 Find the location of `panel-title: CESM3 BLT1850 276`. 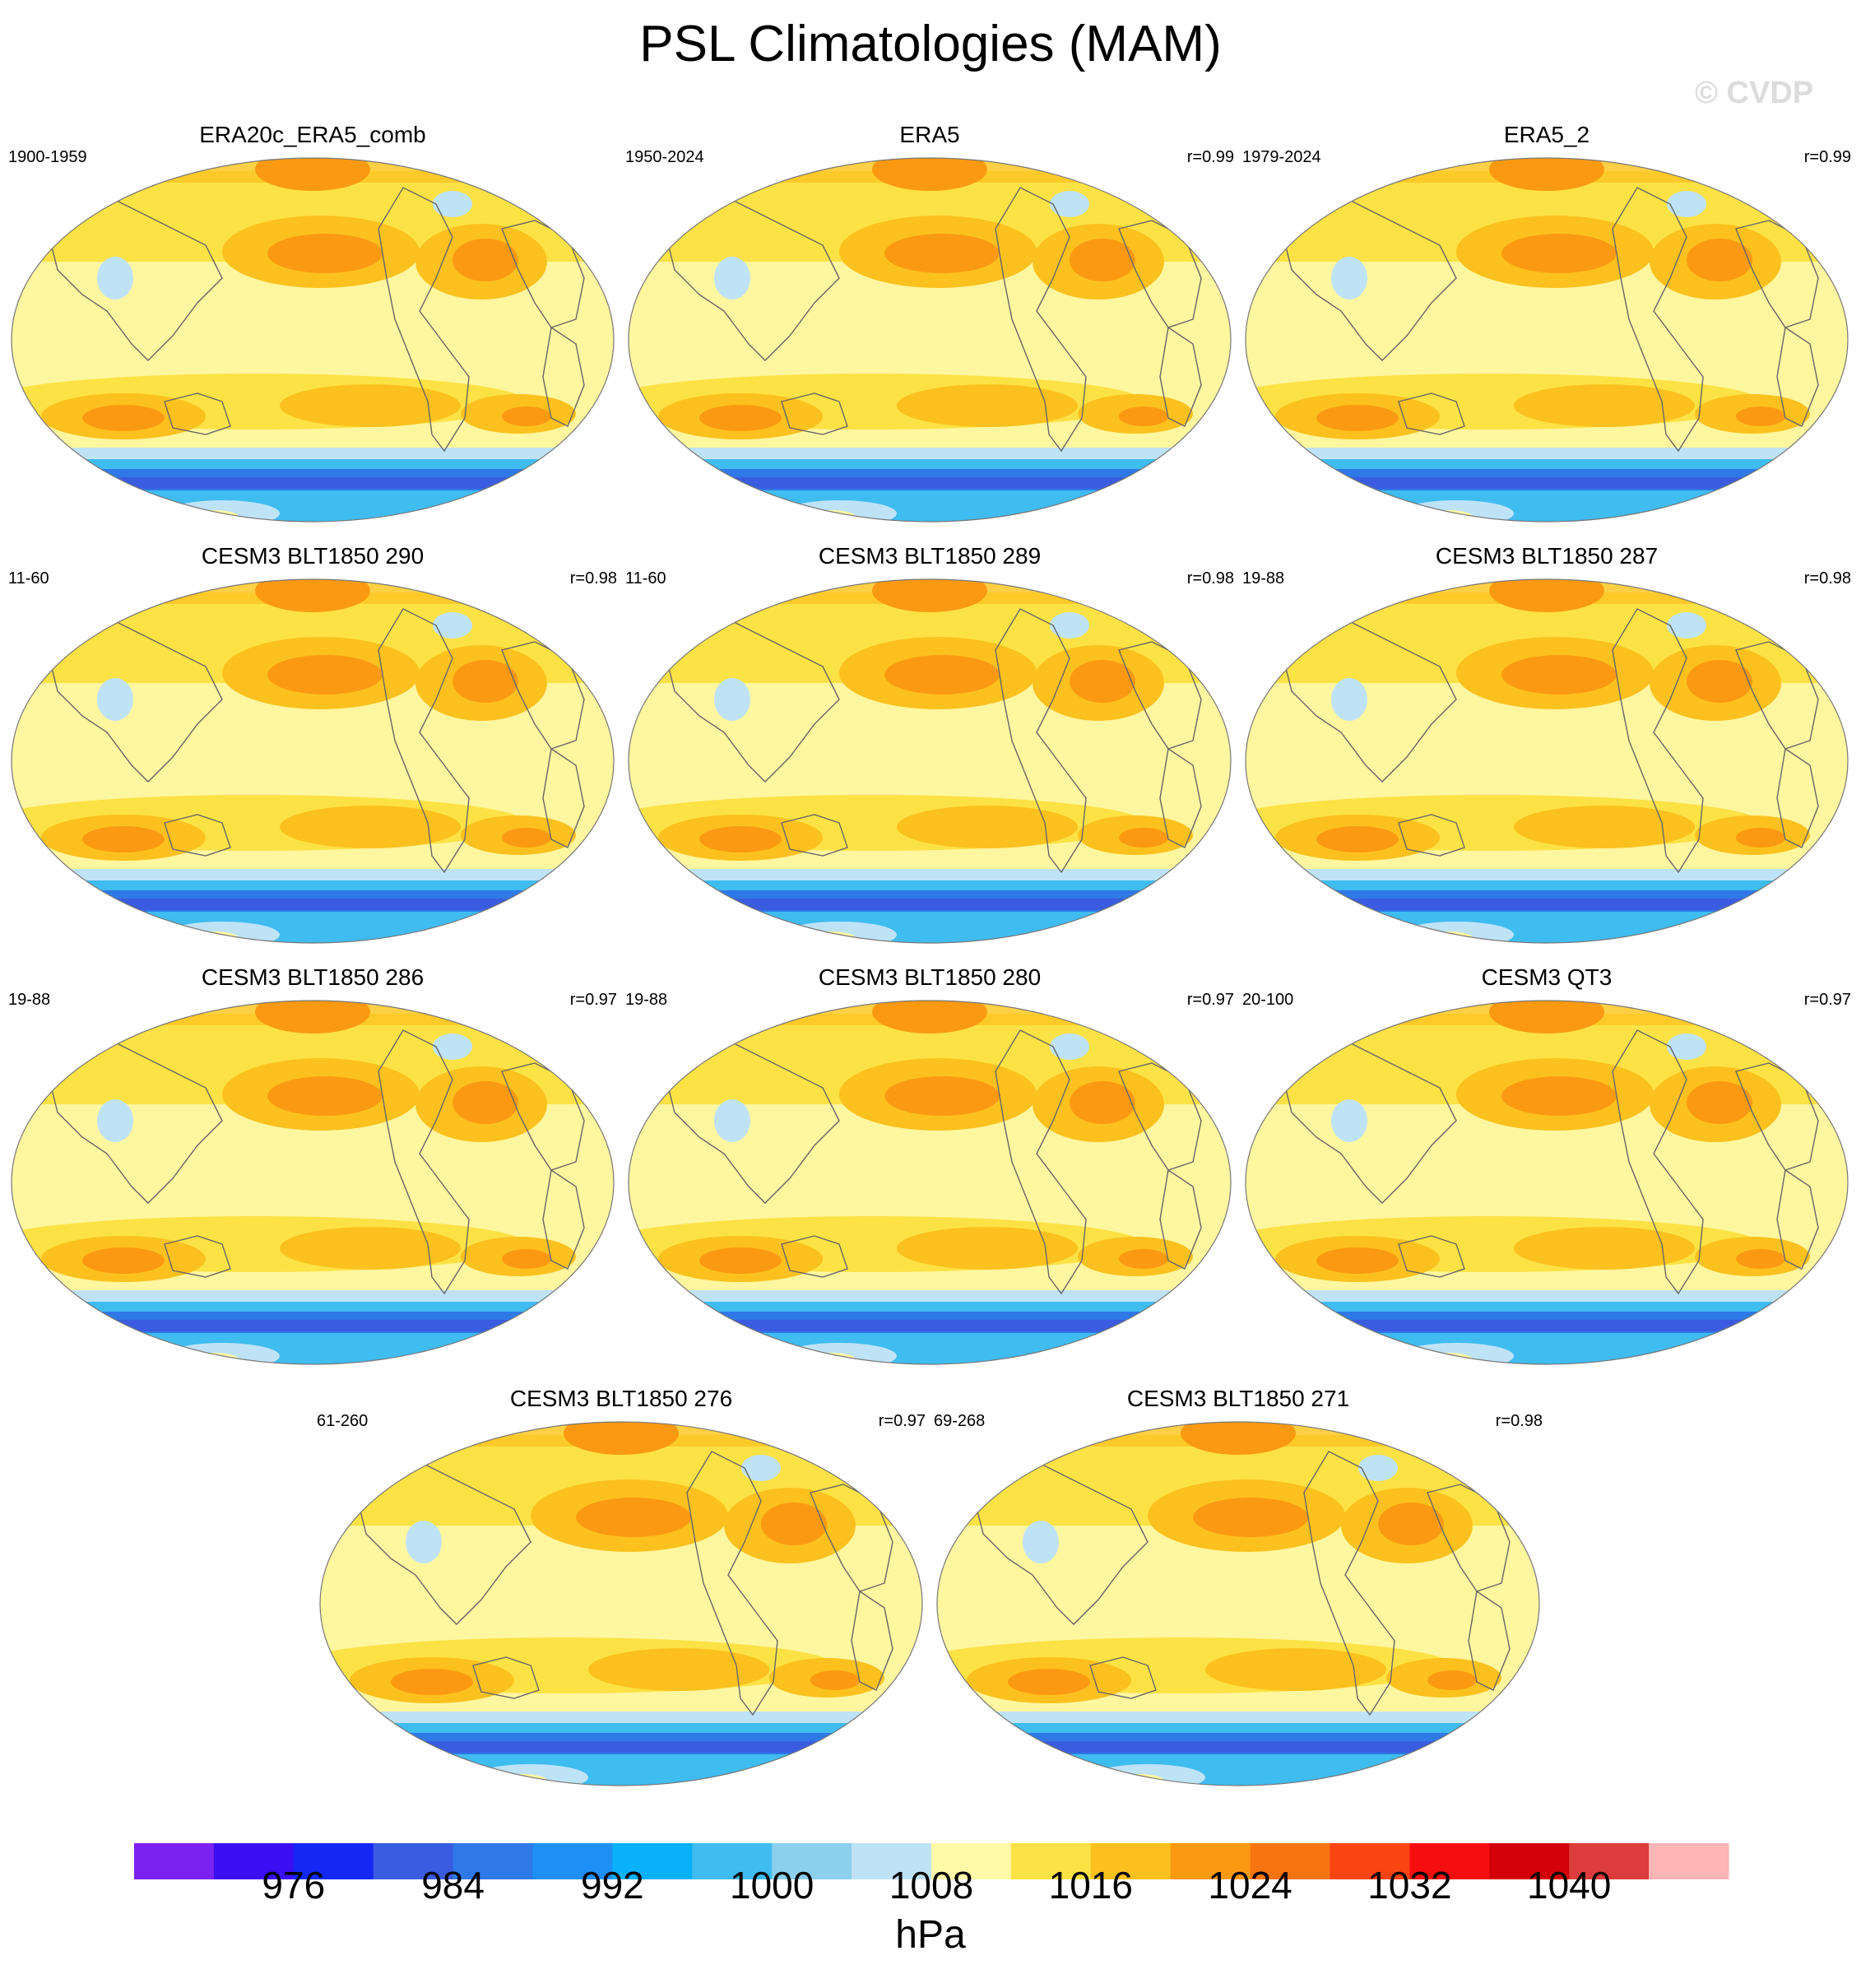

panel-title: CESM3 BLT1850 276 is located at coordinates (621, 1398).